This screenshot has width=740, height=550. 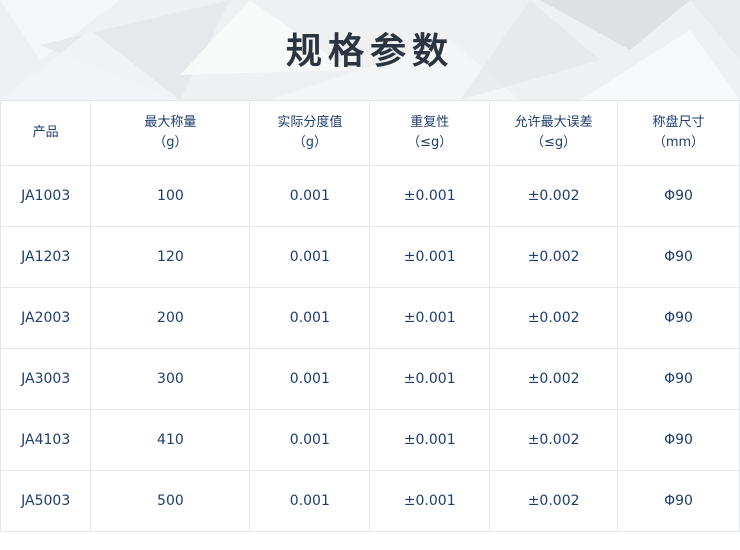 I want to click on table-cell: JA5003, so click(x=46, y=501).